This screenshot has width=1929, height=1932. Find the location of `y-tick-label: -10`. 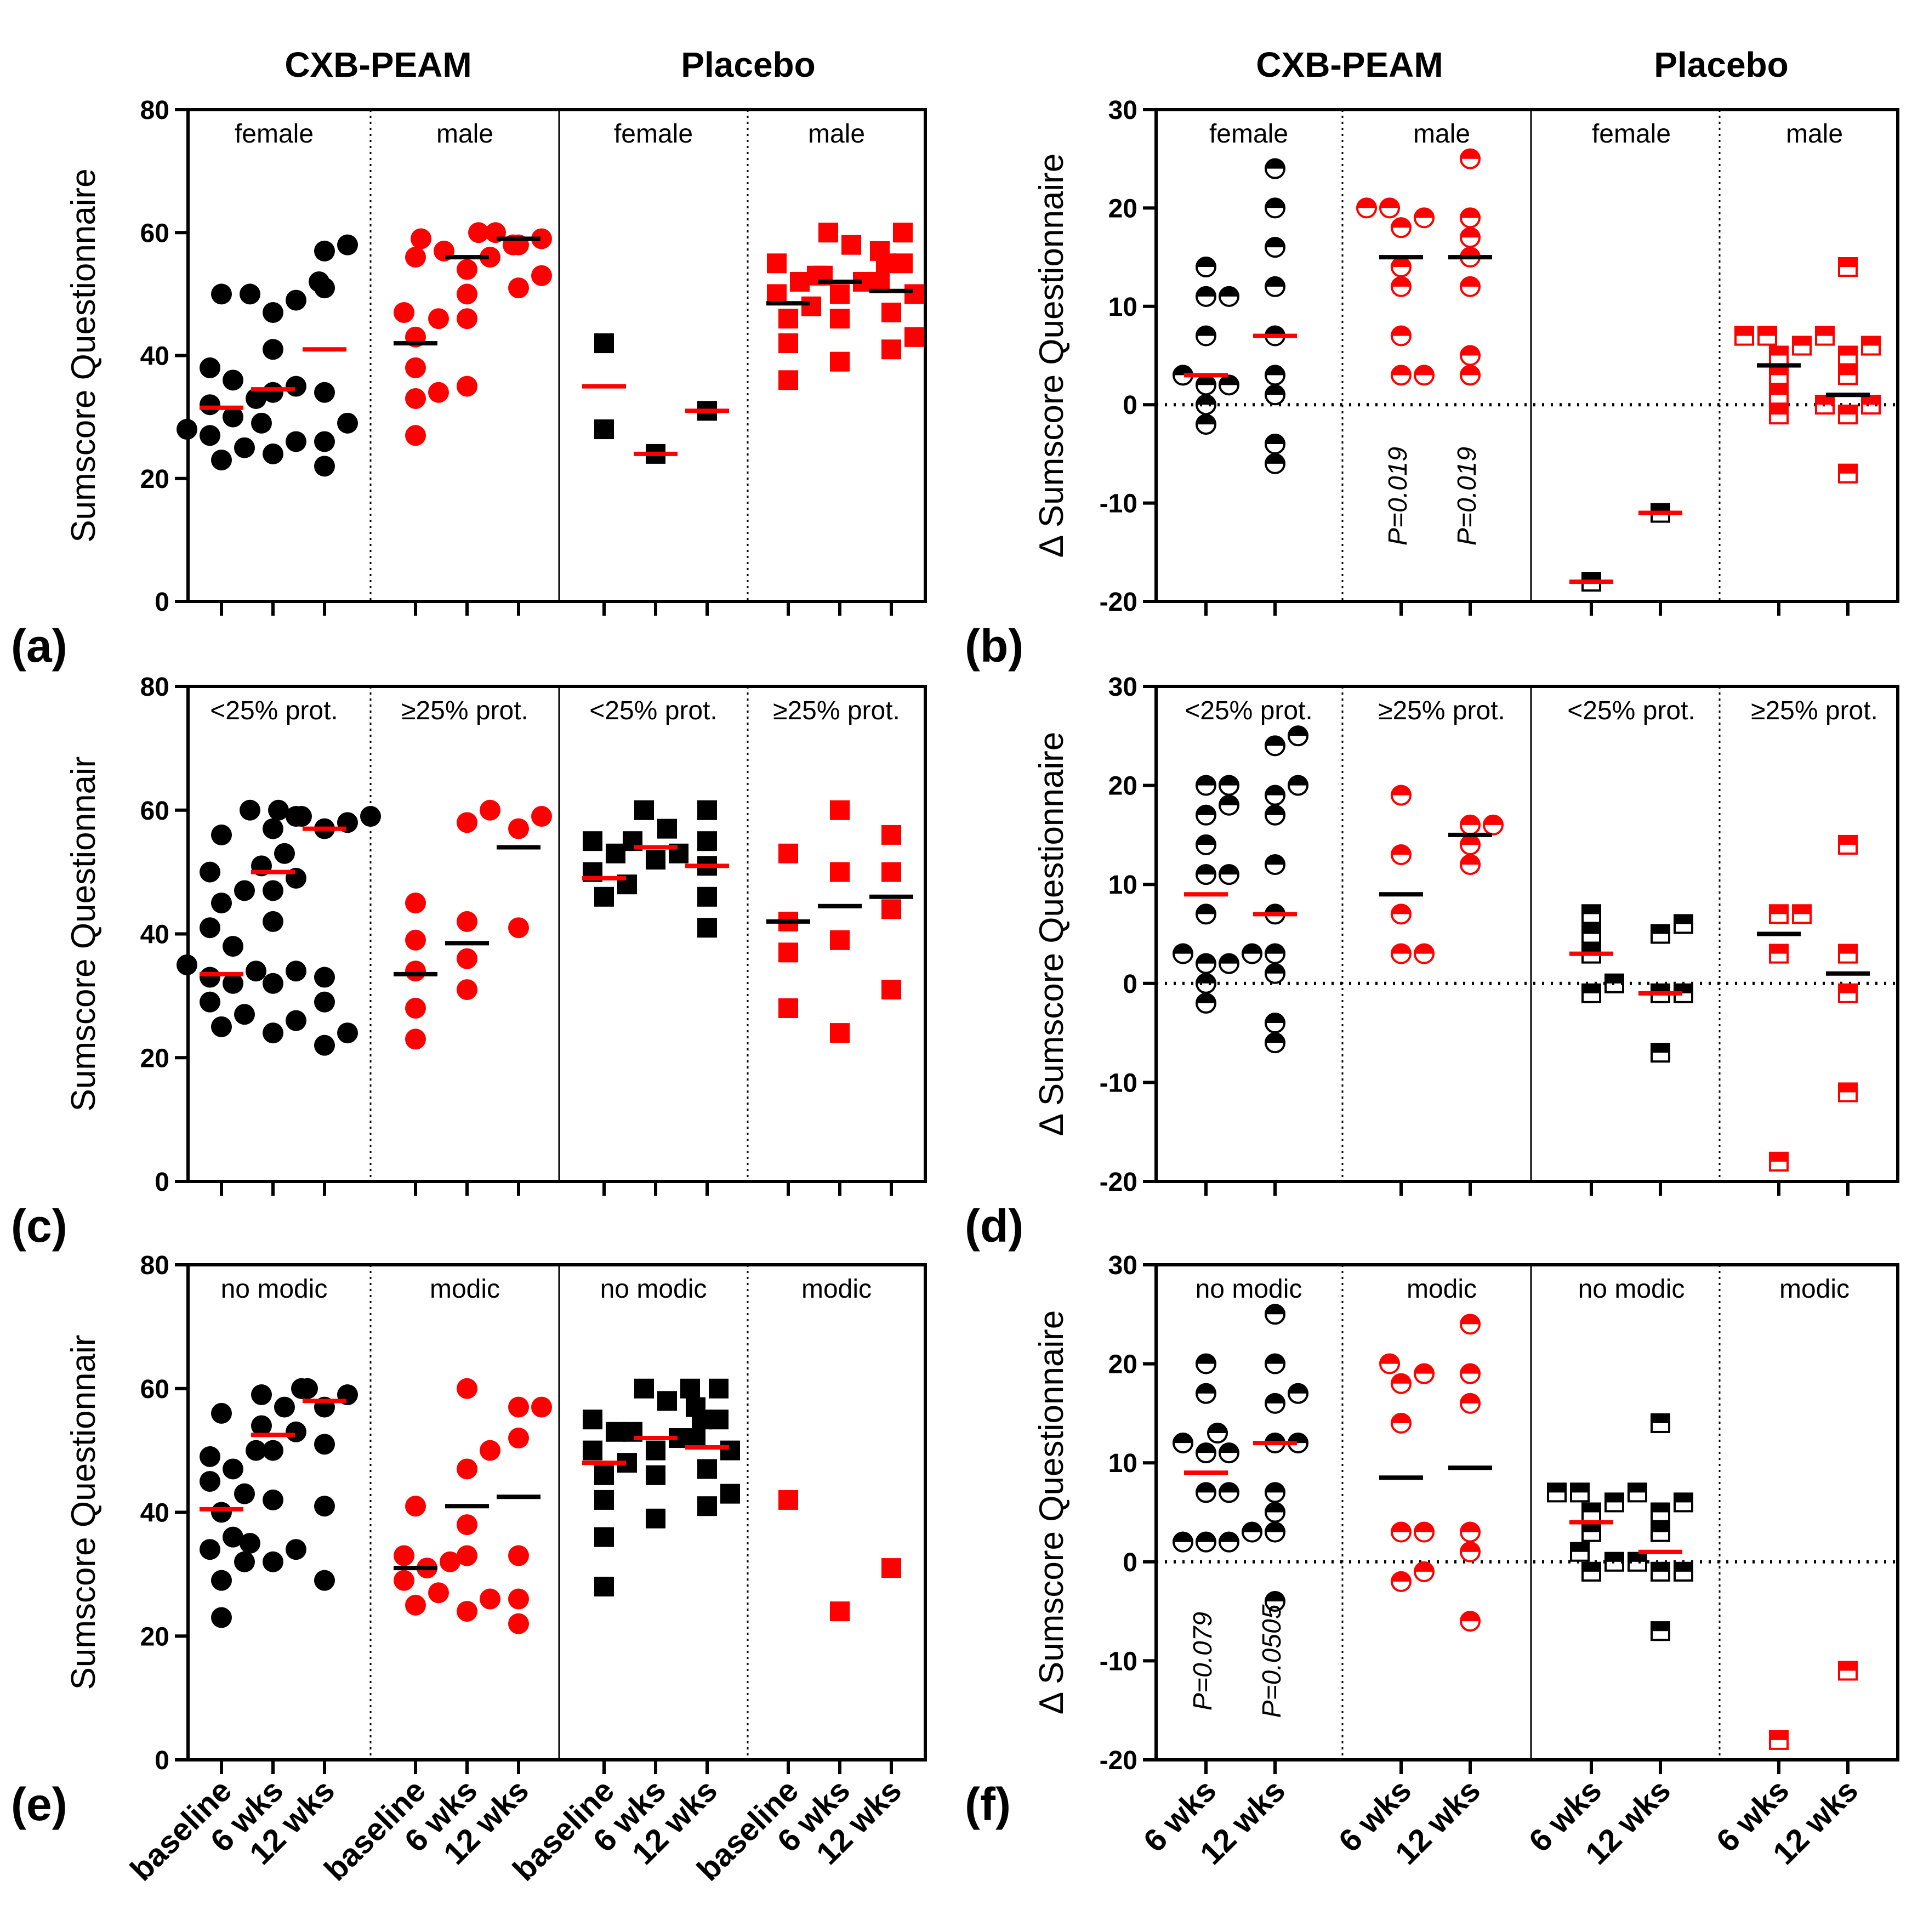

y-tick-label: -10 is located at coordinates (1118, 1083).